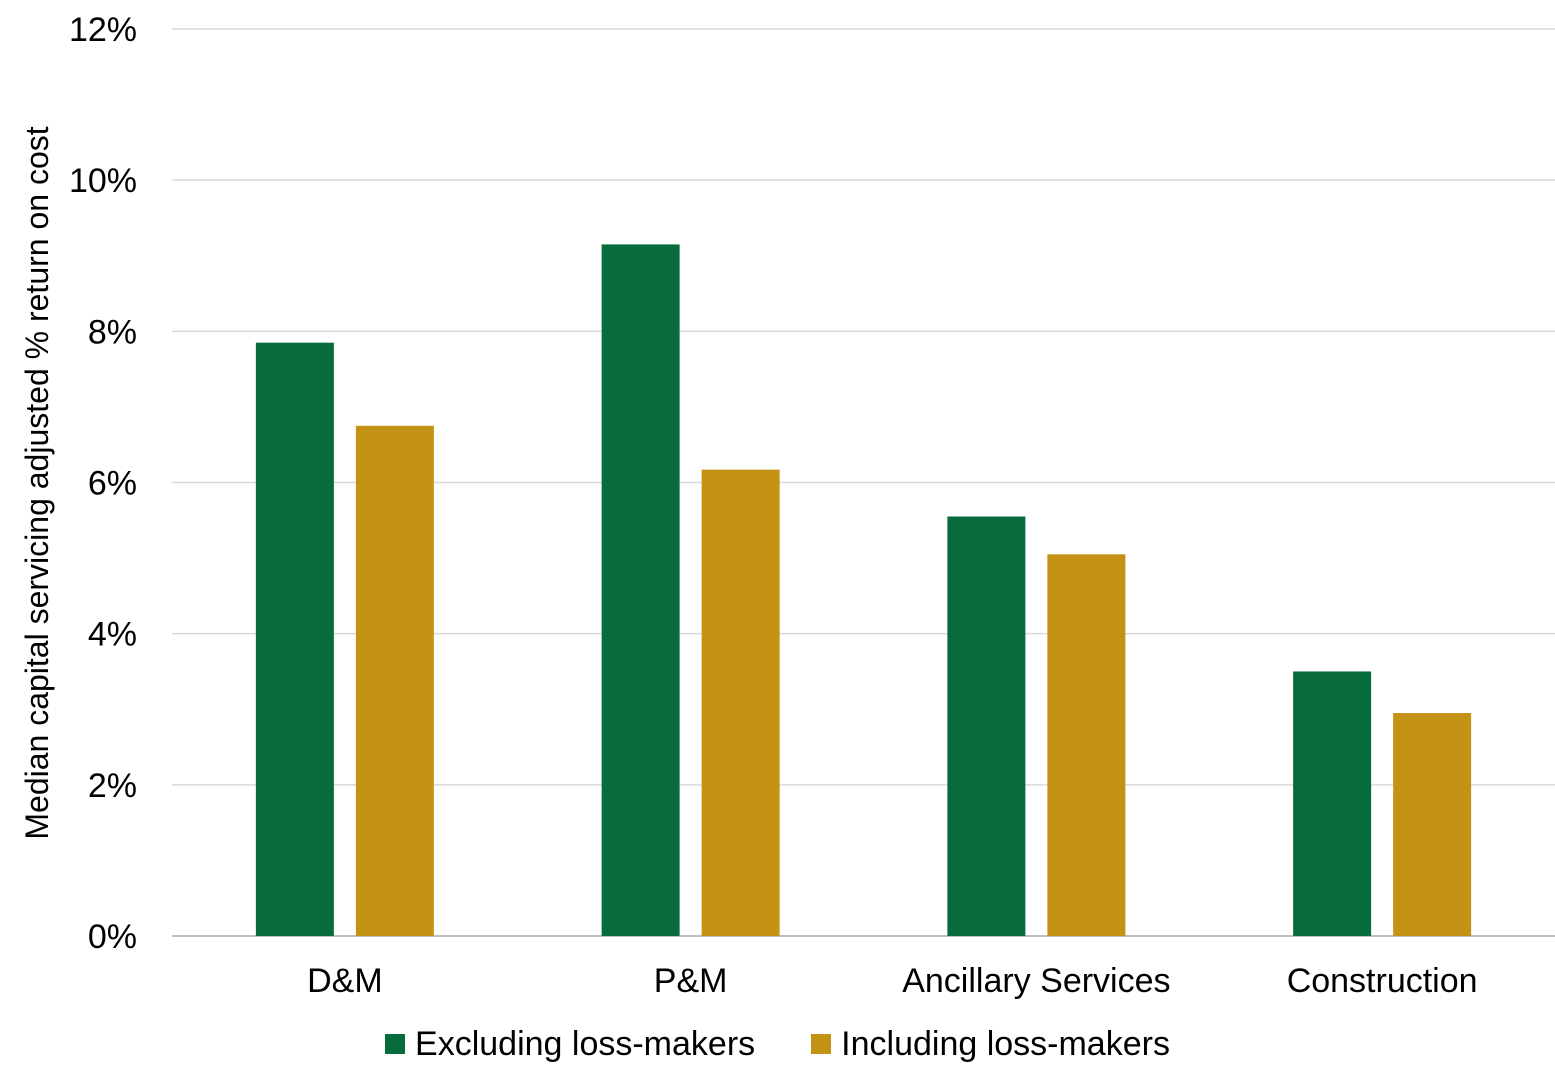 The width and height of the screenshot is (1555, 1066). Describe the element at coordinates (1036, 981) in the screenshot. I see `x-tick-label: Ancillary Services` at that location.